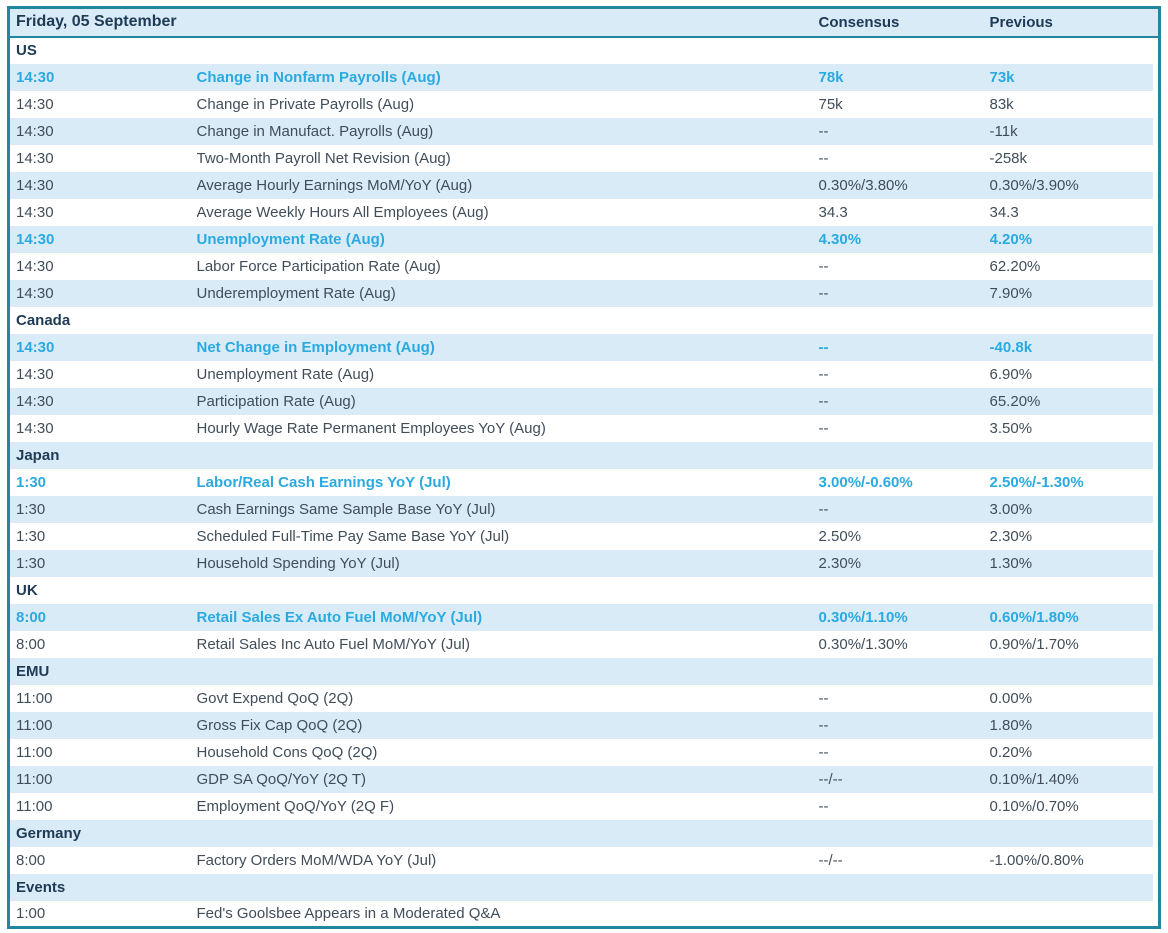 The width and height of the screenshot is (1168, 933). I want to click on previous-cell: 0.20%, so click(1075, 752).